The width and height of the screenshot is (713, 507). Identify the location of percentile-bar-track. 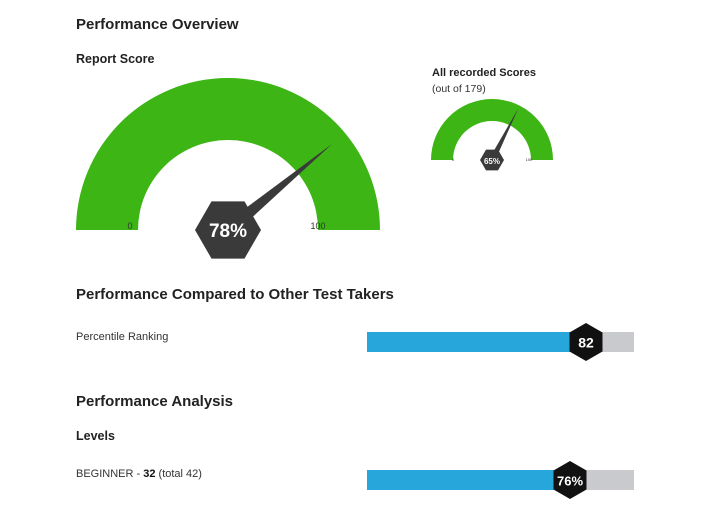
(500, 342).